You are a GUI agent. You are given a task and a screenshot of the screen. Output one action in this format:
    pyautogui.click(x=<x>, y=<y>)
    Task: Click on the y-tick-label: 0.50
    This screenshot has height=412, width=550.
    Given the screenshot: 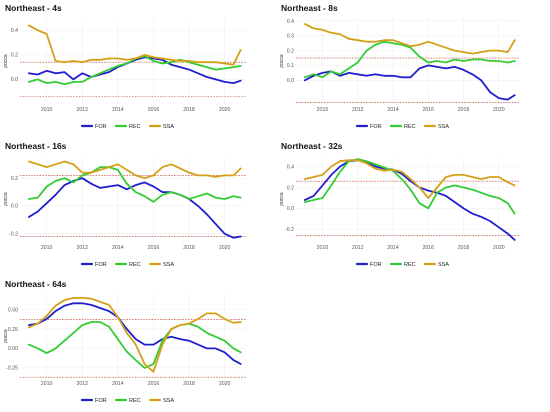 What is the action you would take?
    pyautogui.click(x=13, y=310)
    